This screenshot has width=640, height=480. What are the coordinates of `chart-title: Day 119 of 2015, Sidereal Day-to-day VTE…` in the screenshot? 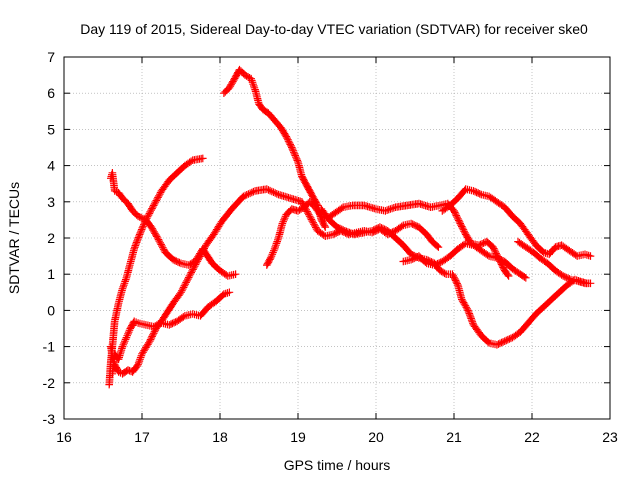 It's located at (334, 29).